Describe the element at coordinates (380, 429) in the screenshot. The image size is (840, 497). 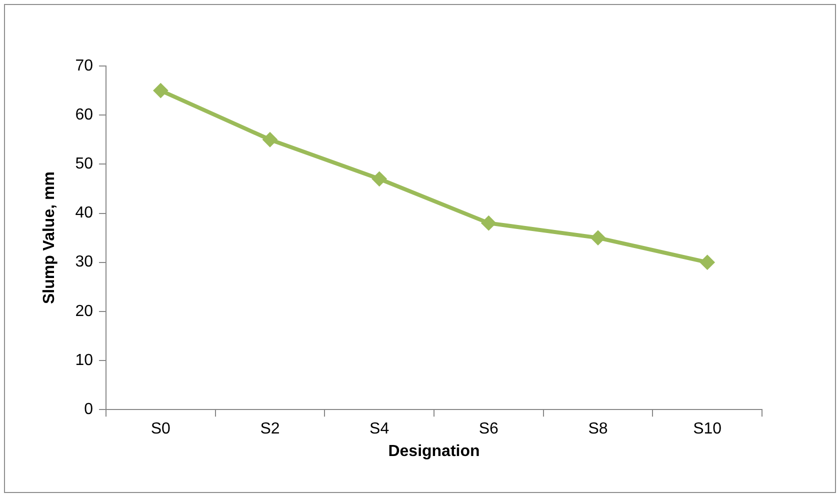
I see `x-tick-label: S4` at that location.